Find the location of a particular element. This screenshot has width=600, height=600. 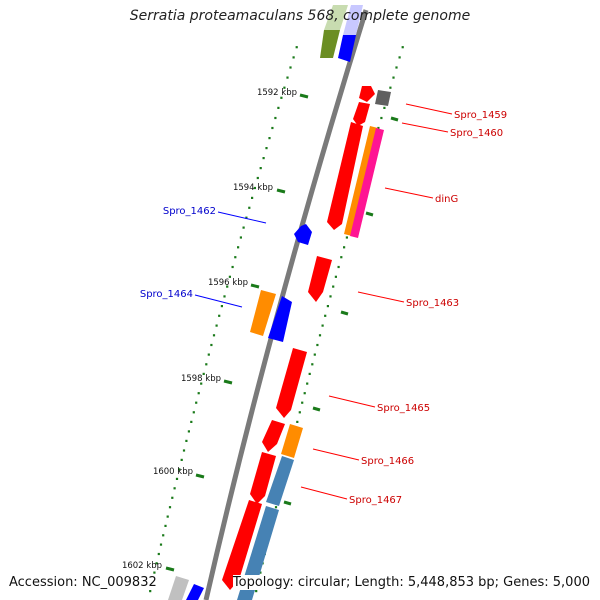

scale-tick: 1596 kbp is located at coordinates (234, 283).